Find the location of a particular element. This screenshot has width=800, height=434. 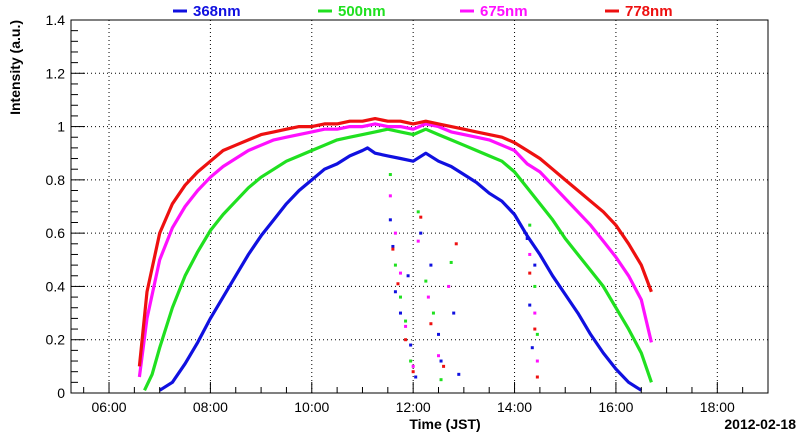

y-tick-label: 1.4 is located at coordinates (56, 20).